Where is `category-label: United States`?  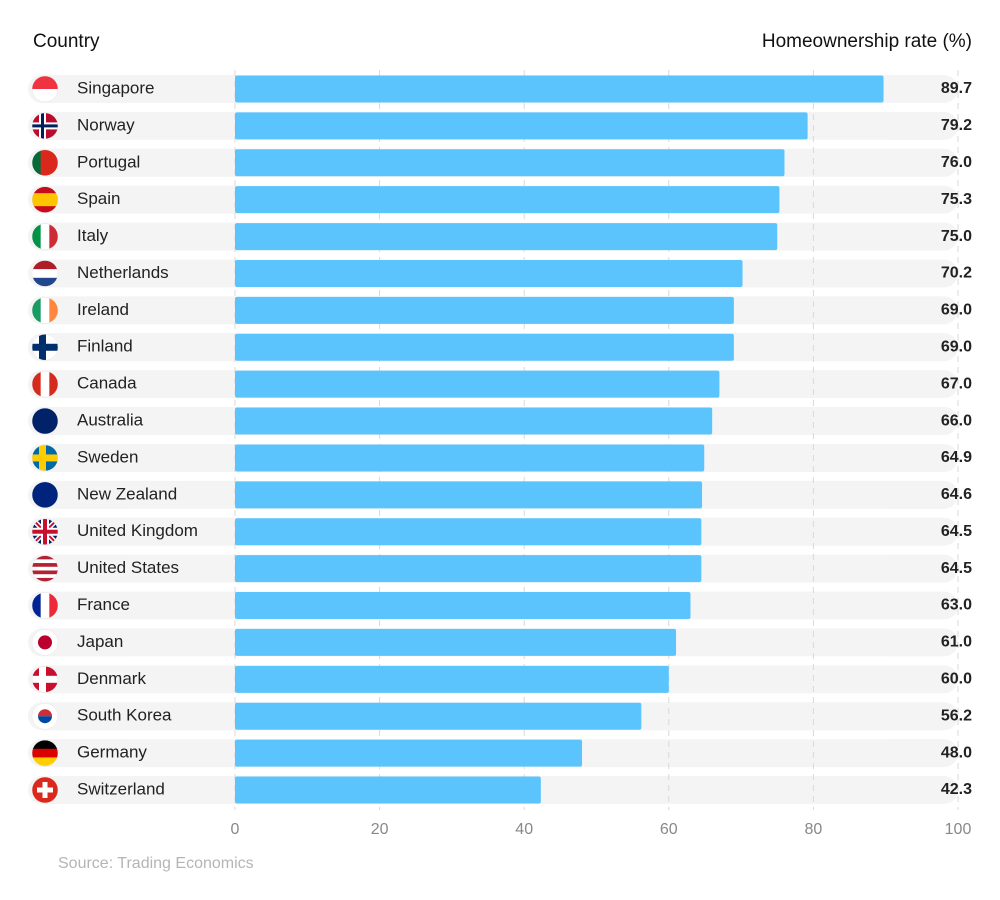
category-label: United States is located at coordinates (128, 567).